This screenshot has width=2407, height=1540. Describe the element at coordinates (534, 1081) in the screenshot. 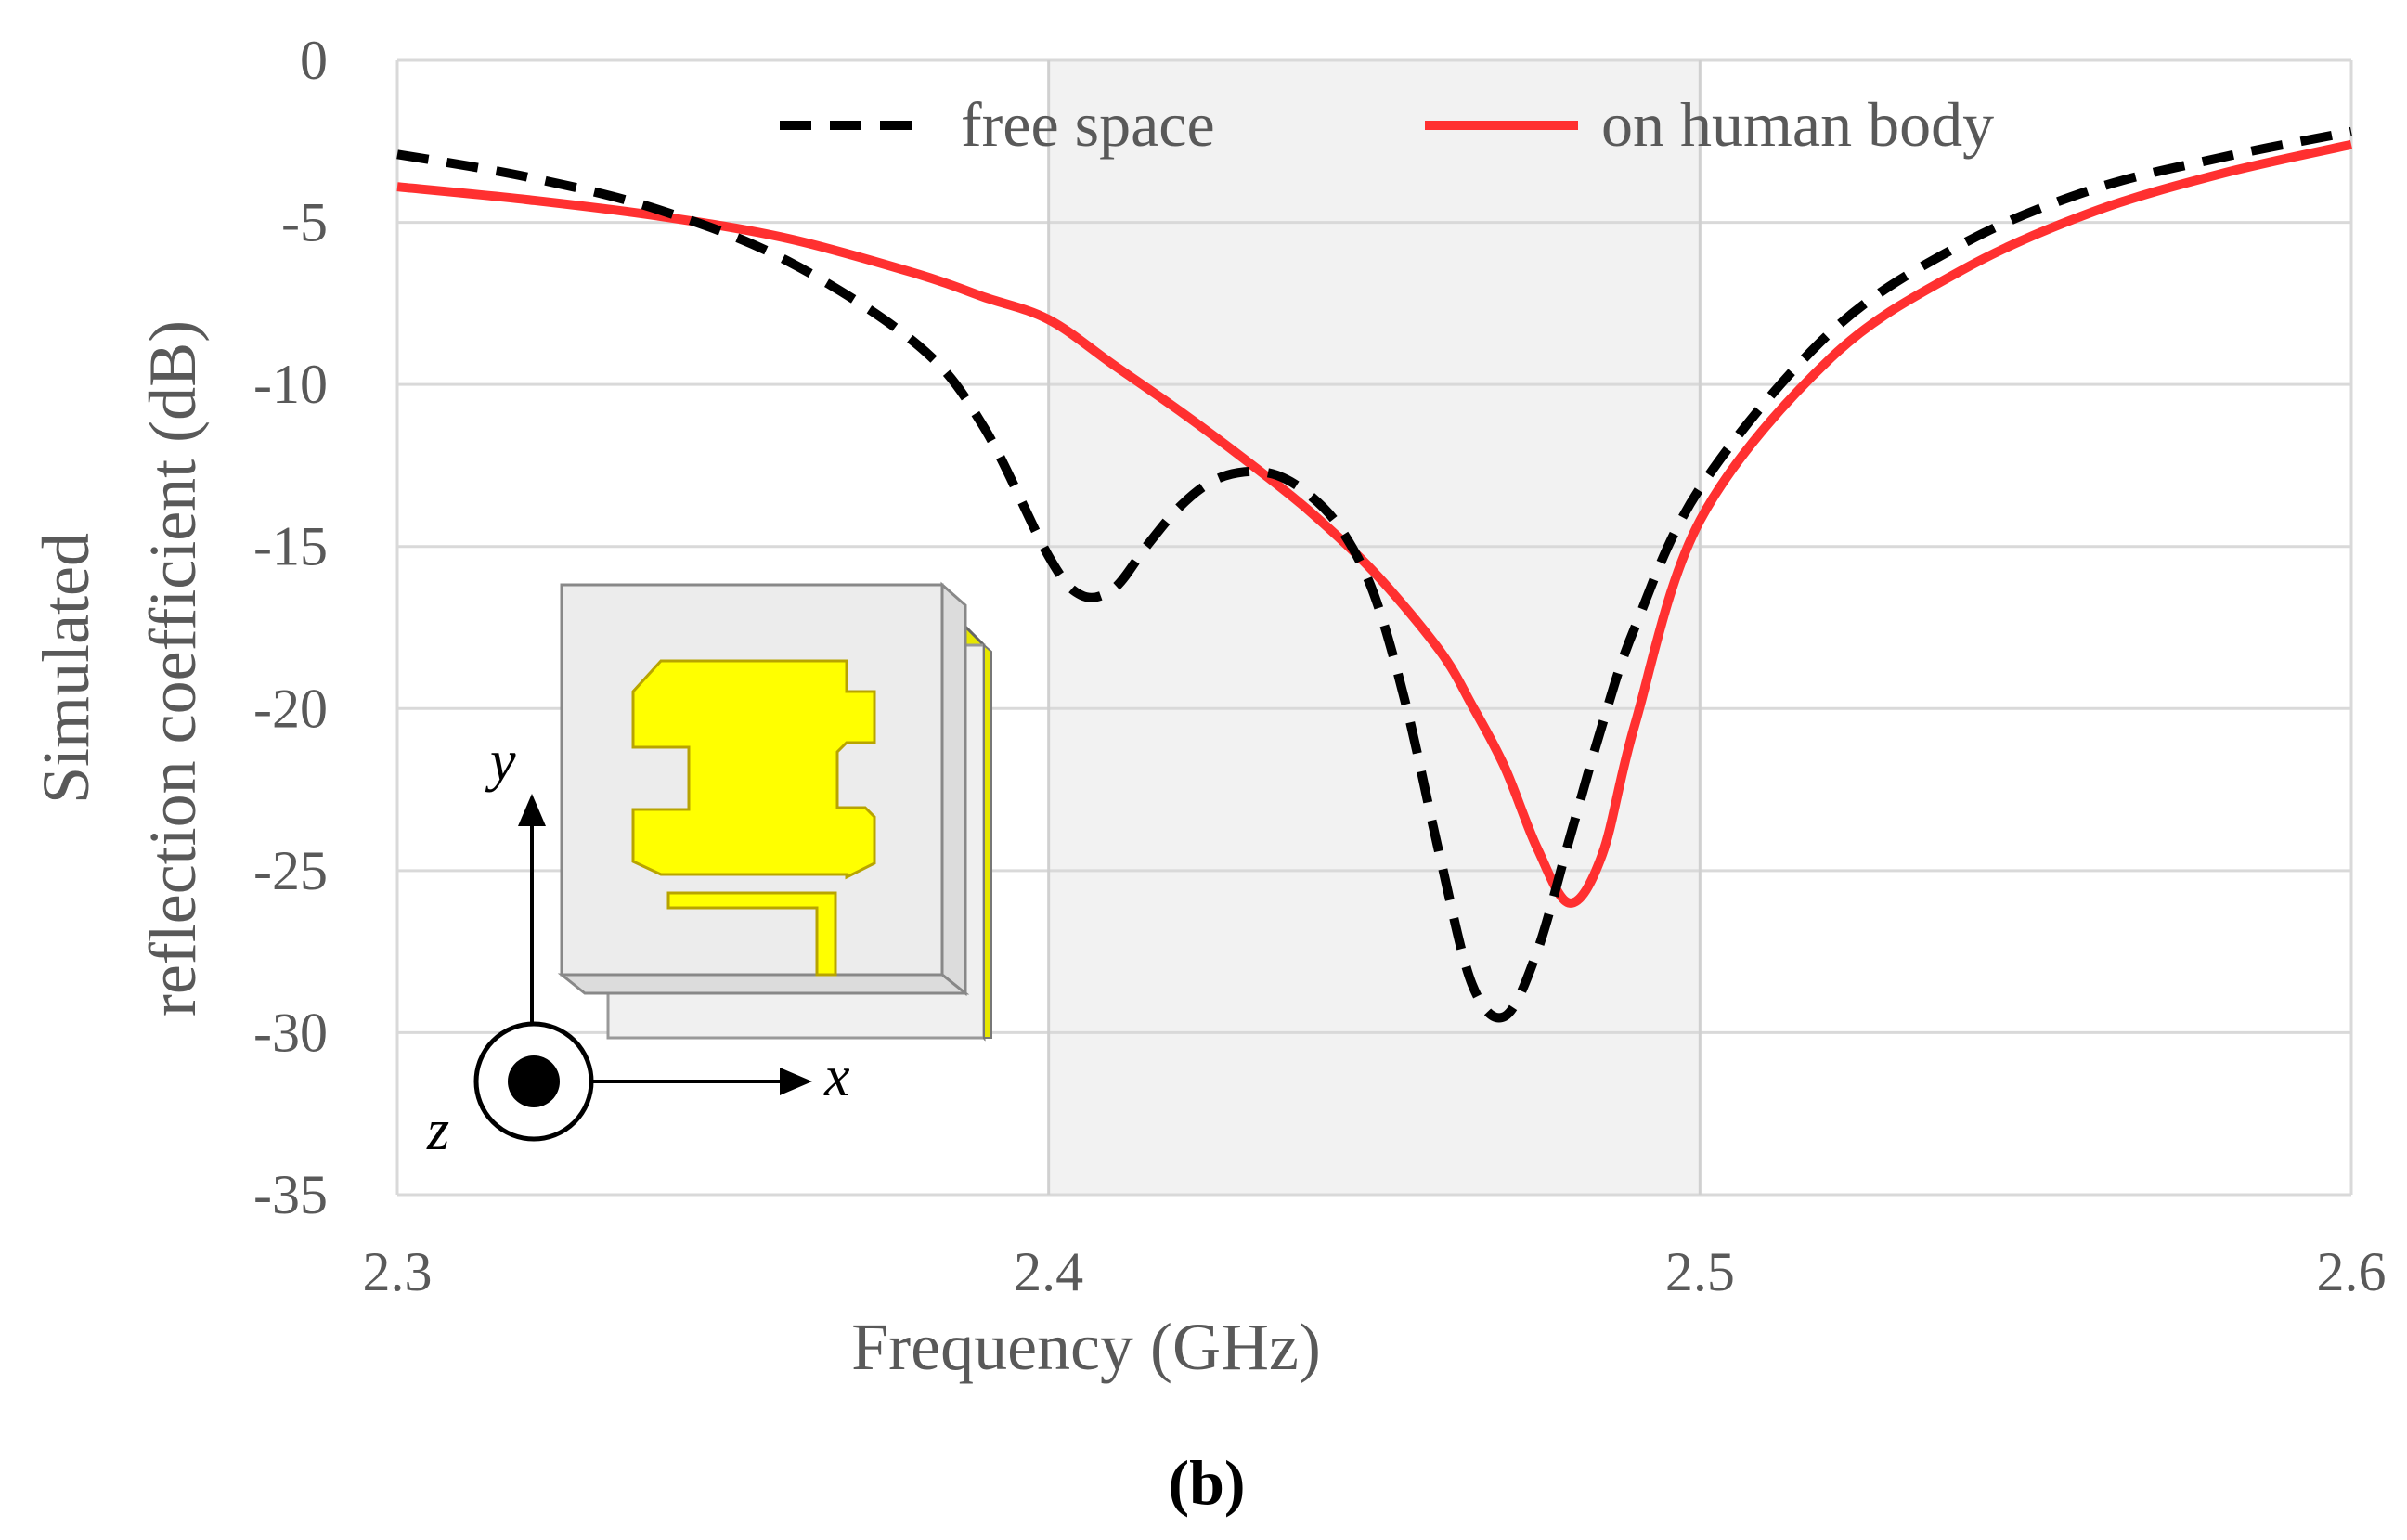

I see `z-axis-dot` at that location.